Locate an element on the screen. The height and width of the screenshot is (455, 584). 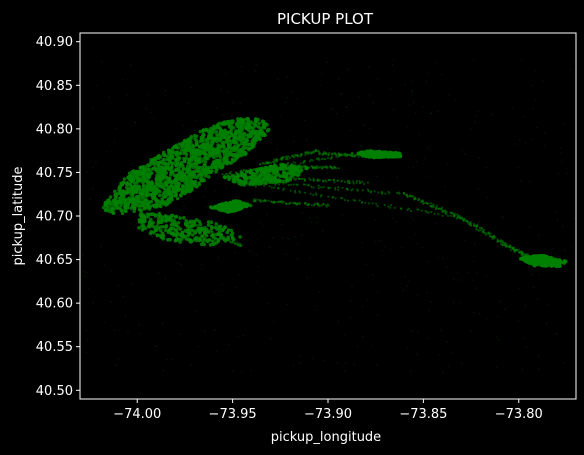
x-tick-label: −73.85 is located at coordinates (423, 414).